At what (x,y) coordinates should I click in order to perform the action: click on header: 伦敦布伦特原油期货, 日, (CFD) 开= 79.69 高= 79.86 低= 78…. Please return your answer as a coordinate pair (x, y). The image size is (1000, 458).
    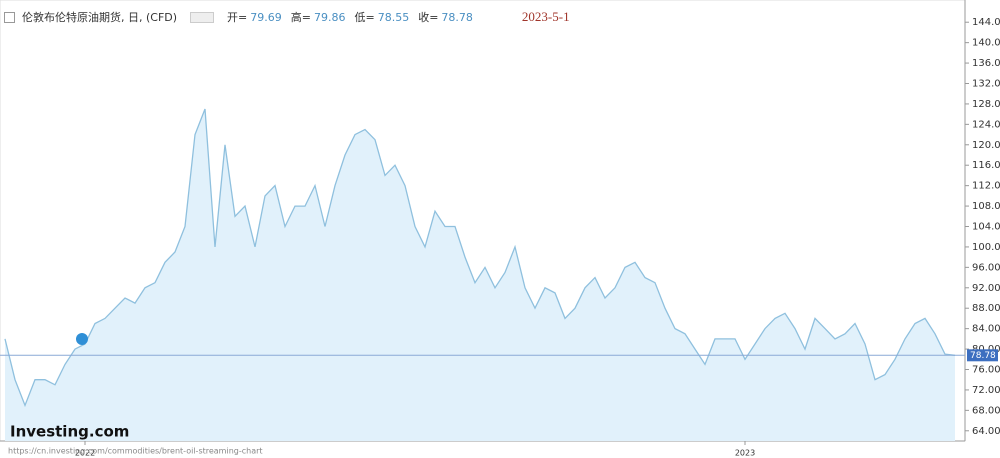
    Looking at the image, I should click on (287, 17).